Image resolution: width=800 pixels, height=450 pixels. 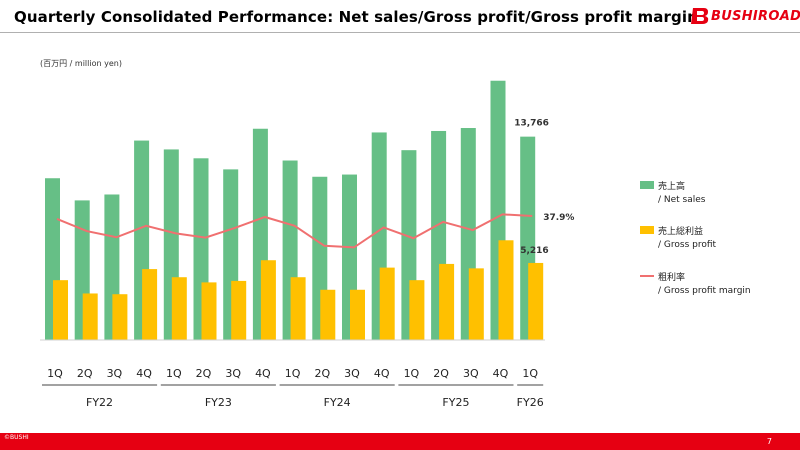 I want to click on quarter-label-10: 2Q, so click(x=322, y=373).